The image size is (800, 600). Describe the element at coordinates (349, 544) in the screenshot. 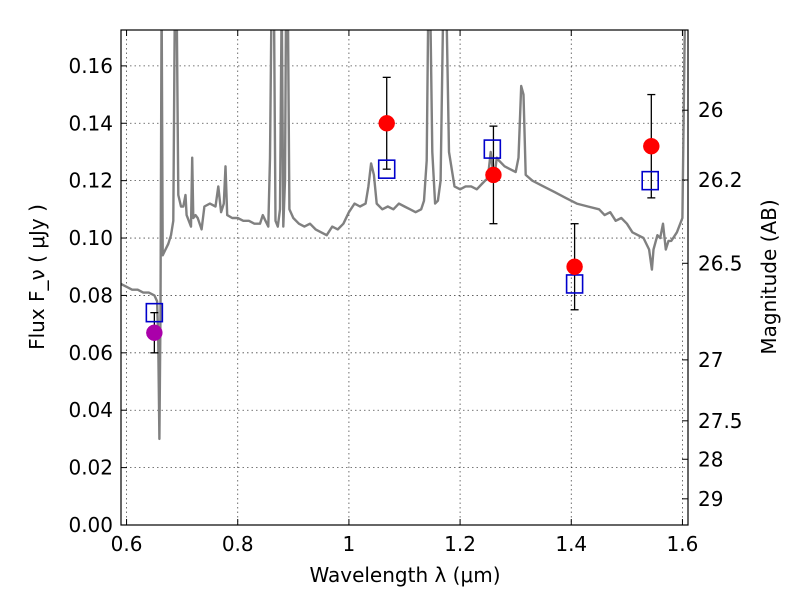

I see `x-tick-label: 1` at that location.